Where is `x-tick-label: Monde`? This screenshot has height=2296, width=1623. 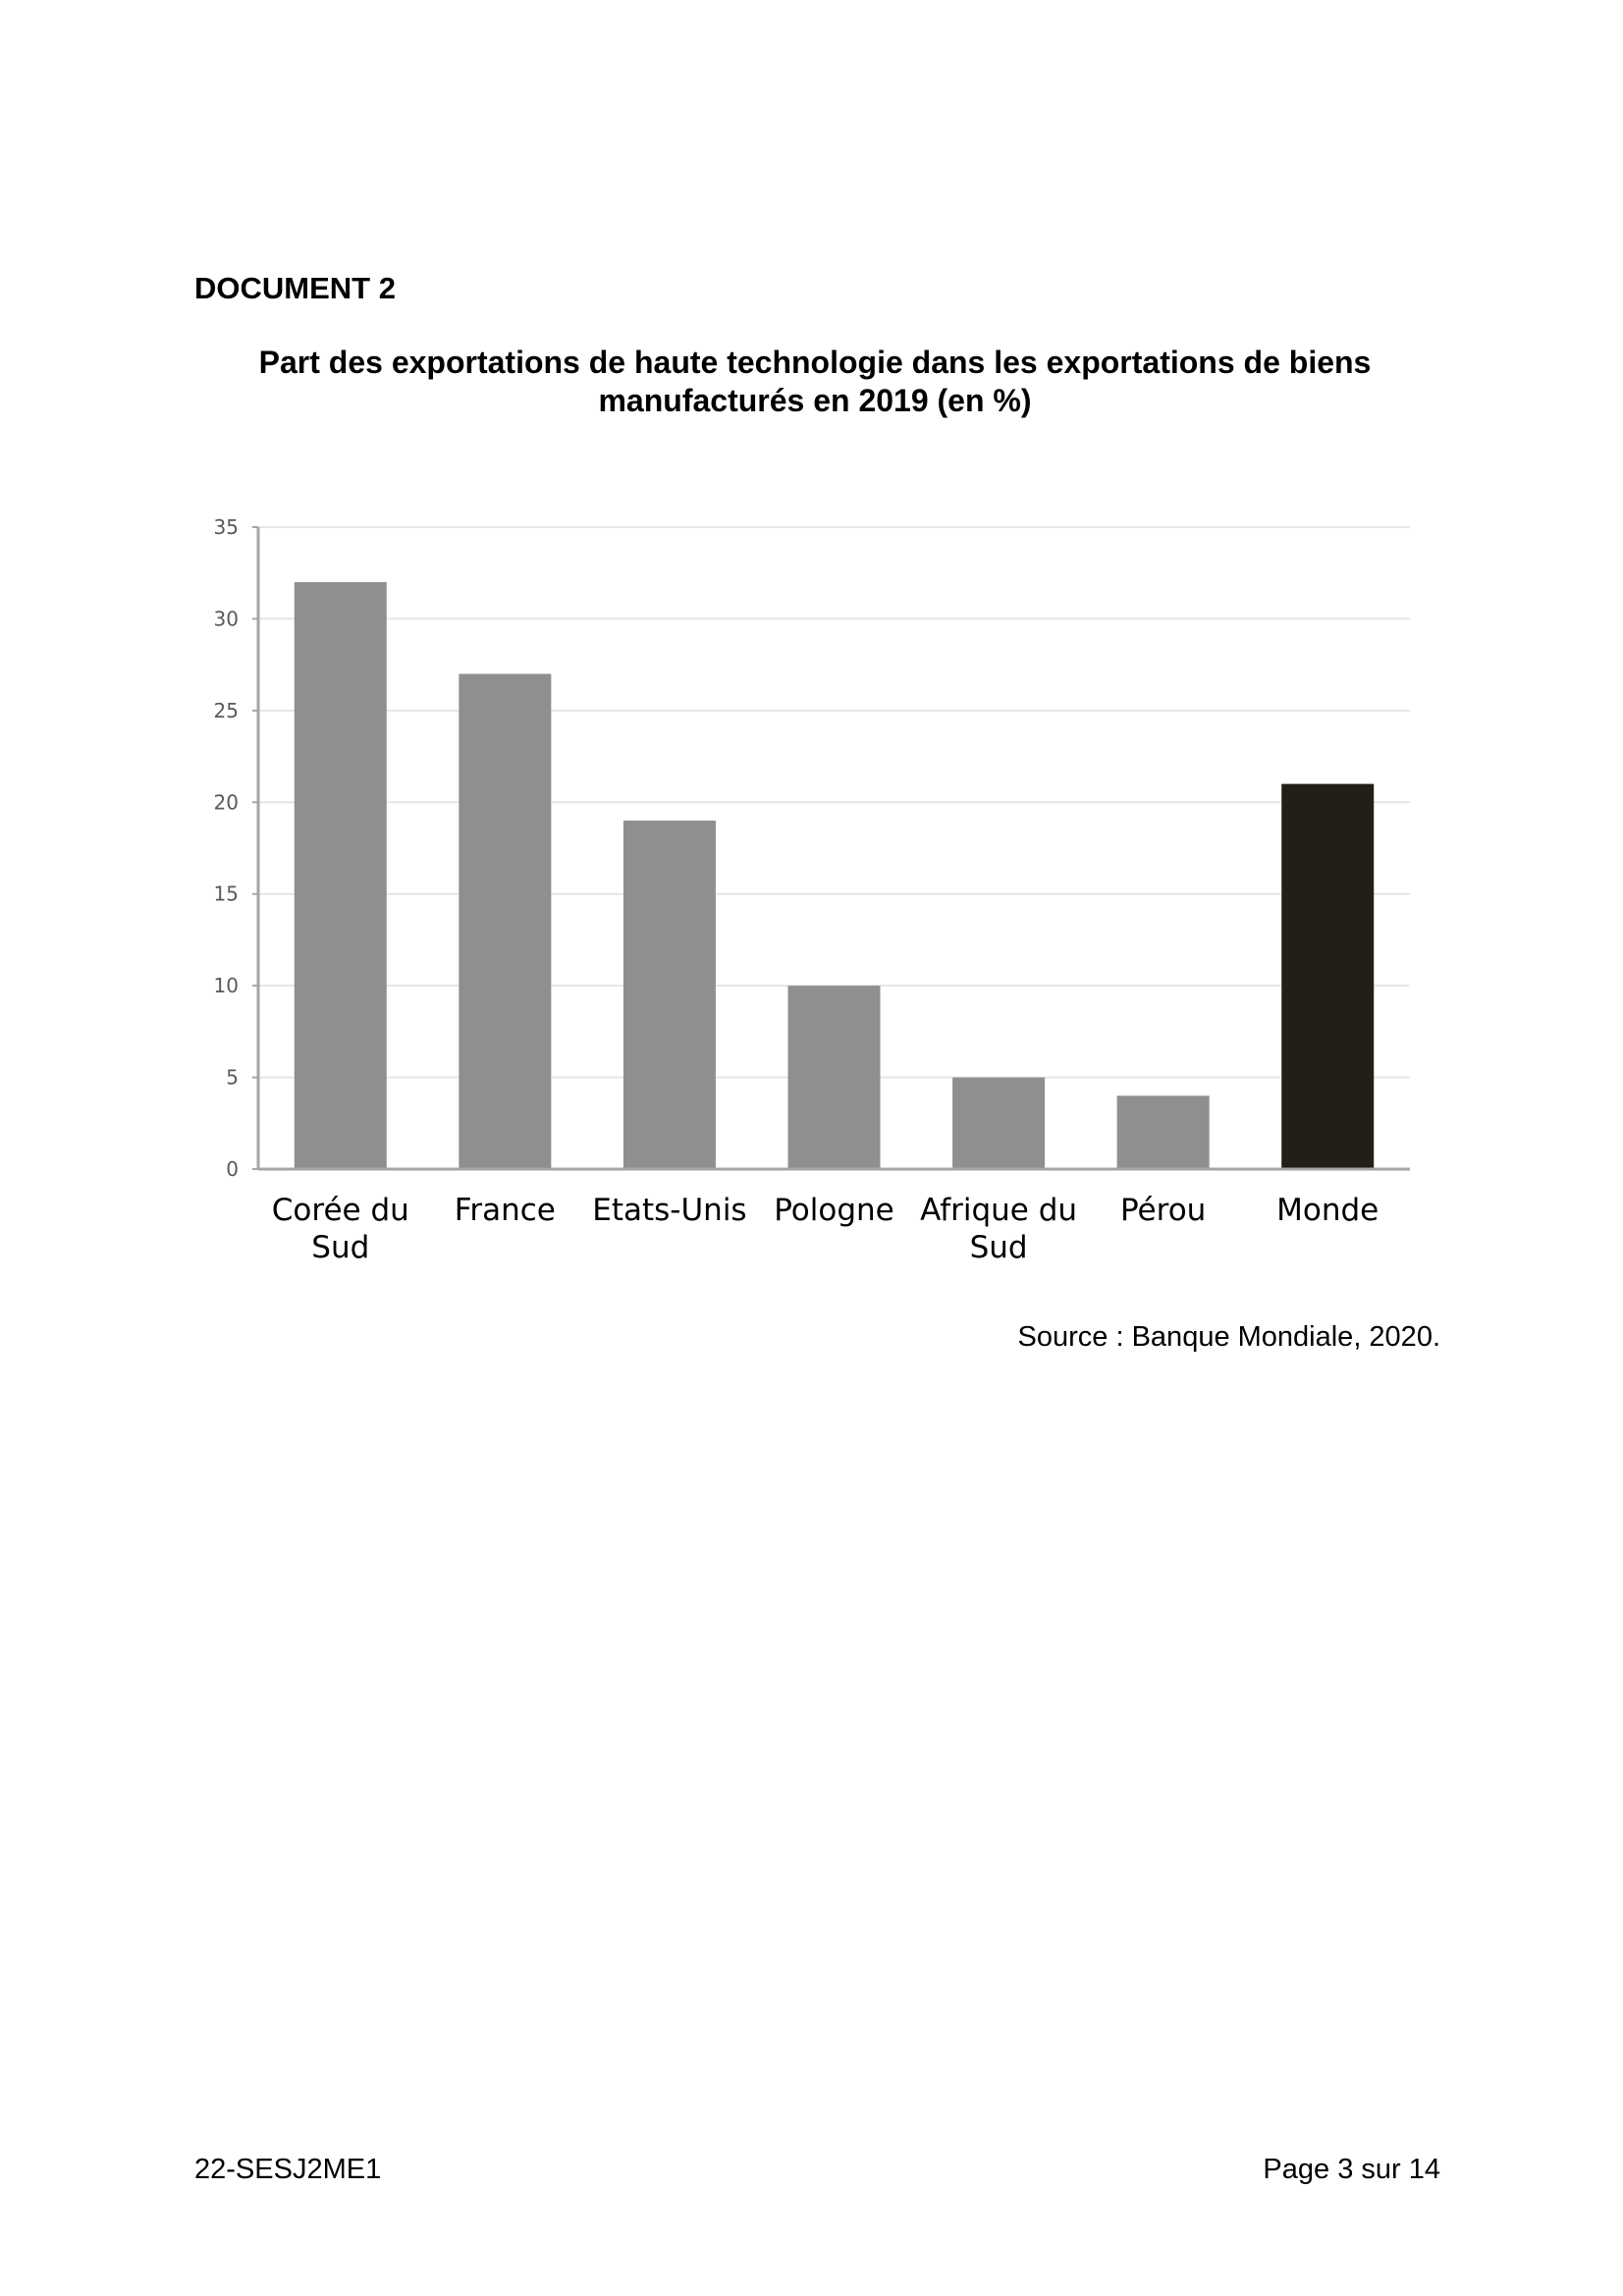 x-tick-label: Monde is located at coordinates (1328, 1210).